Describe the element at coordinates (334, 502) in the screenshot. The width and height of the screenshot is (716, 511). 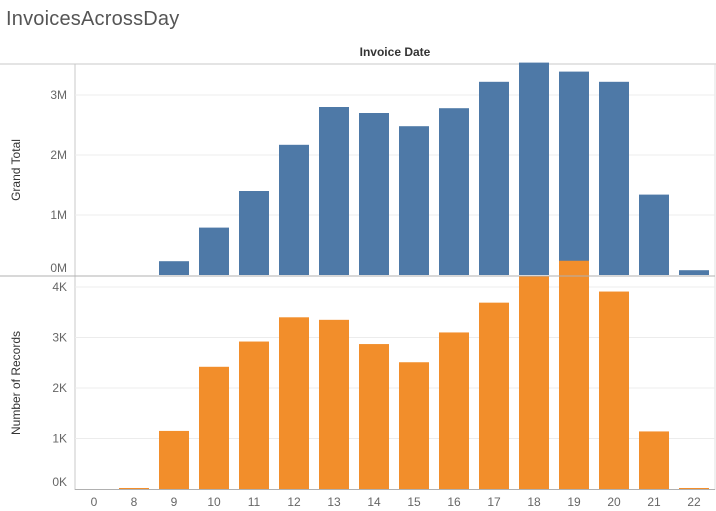
I see `x-tick-label: 13` at that location.